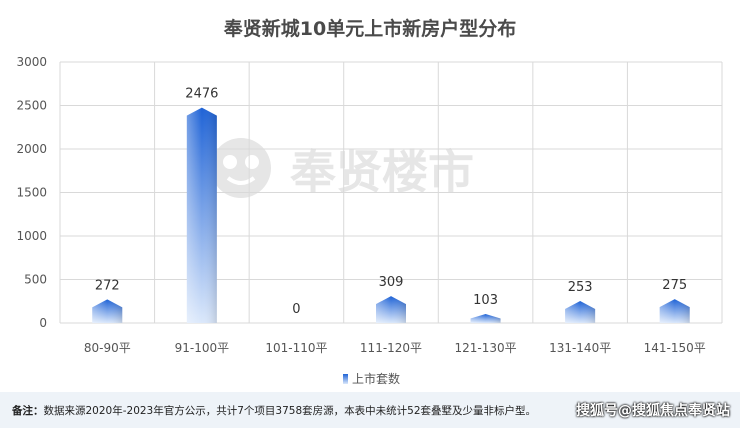  What do you see at coordinates (485, 300) in the screenshot?
I see `data-label: 103` at bounding box center [485, 300].